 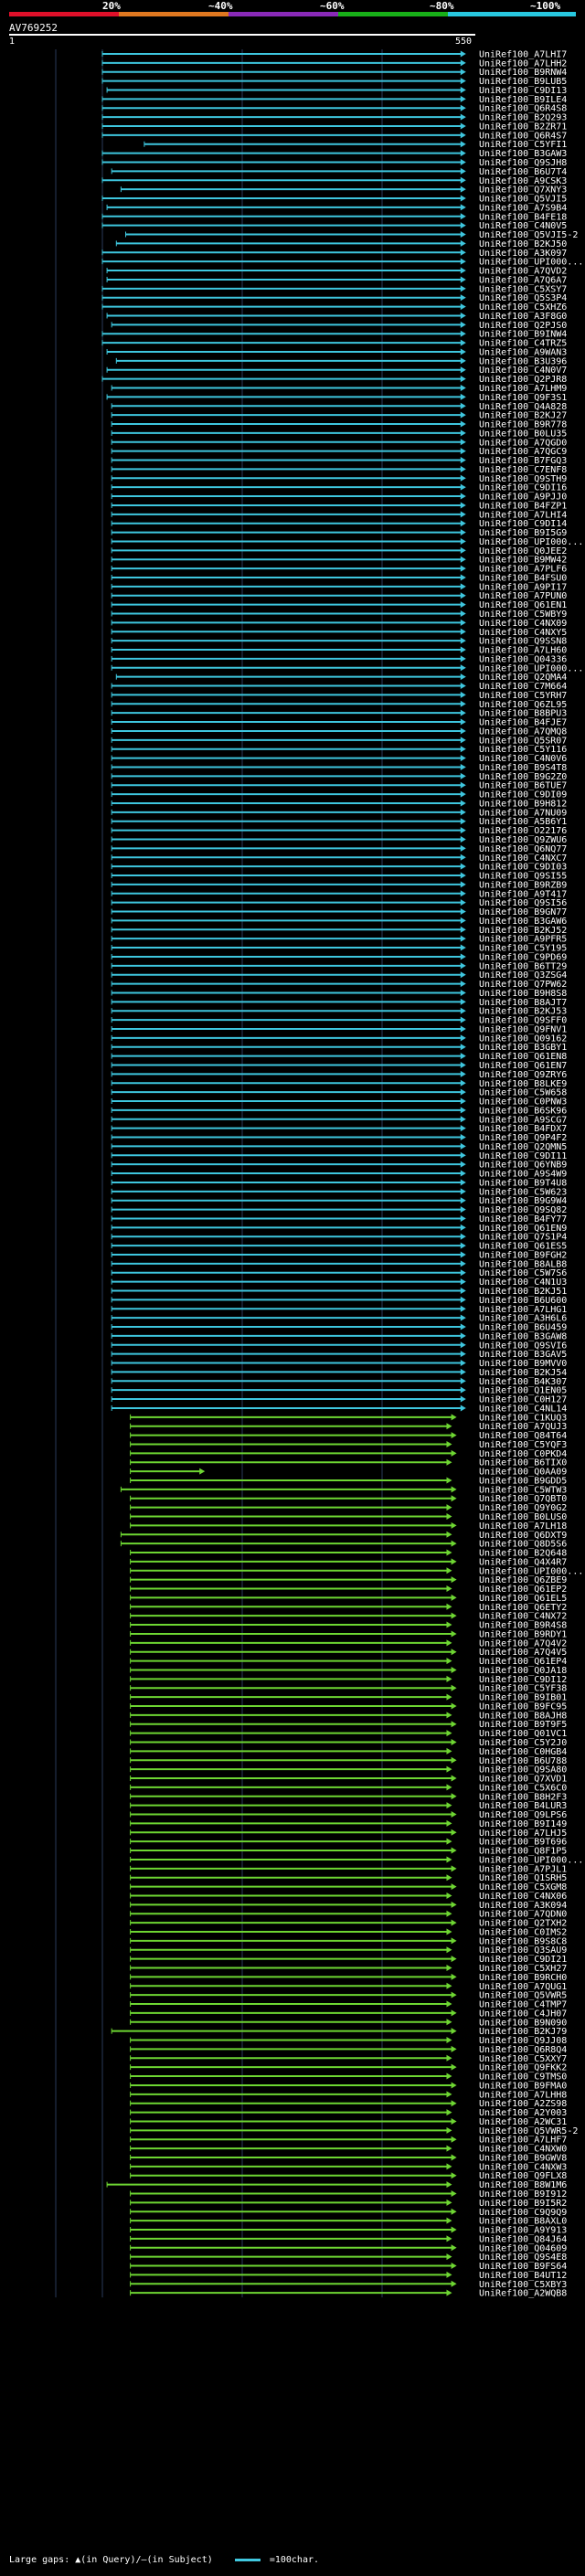 I want to click on hit-label: UniRef100_B9RZB9, so click(x=523, y=885).